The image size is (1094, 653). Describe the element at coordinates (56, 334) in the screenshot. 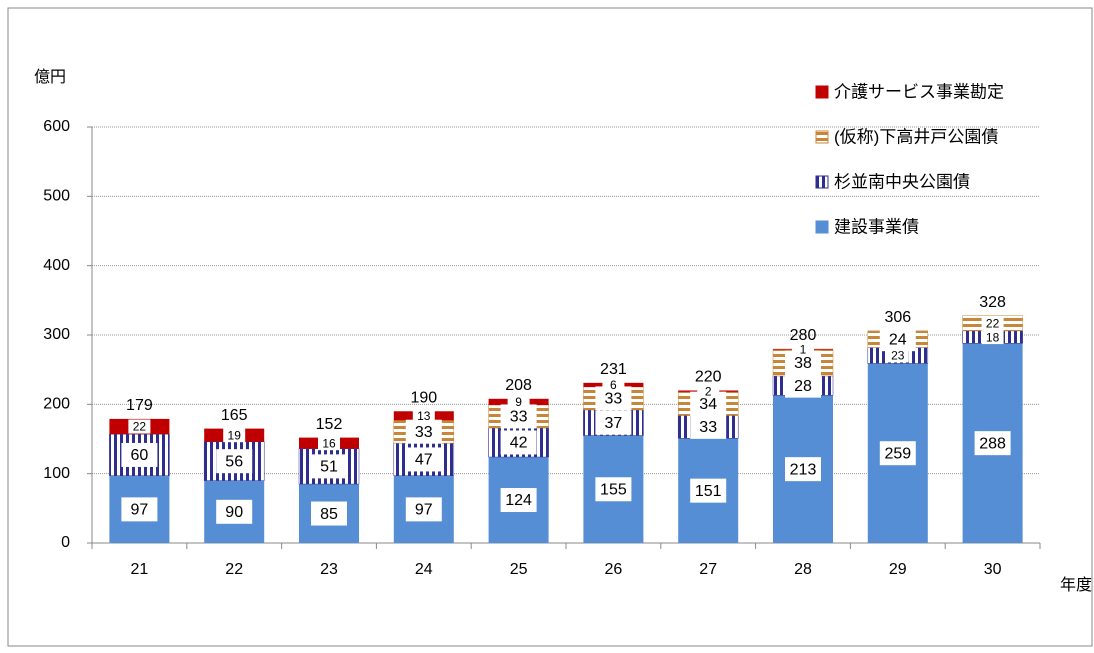

I see `y-tick-label: 300` at that location.